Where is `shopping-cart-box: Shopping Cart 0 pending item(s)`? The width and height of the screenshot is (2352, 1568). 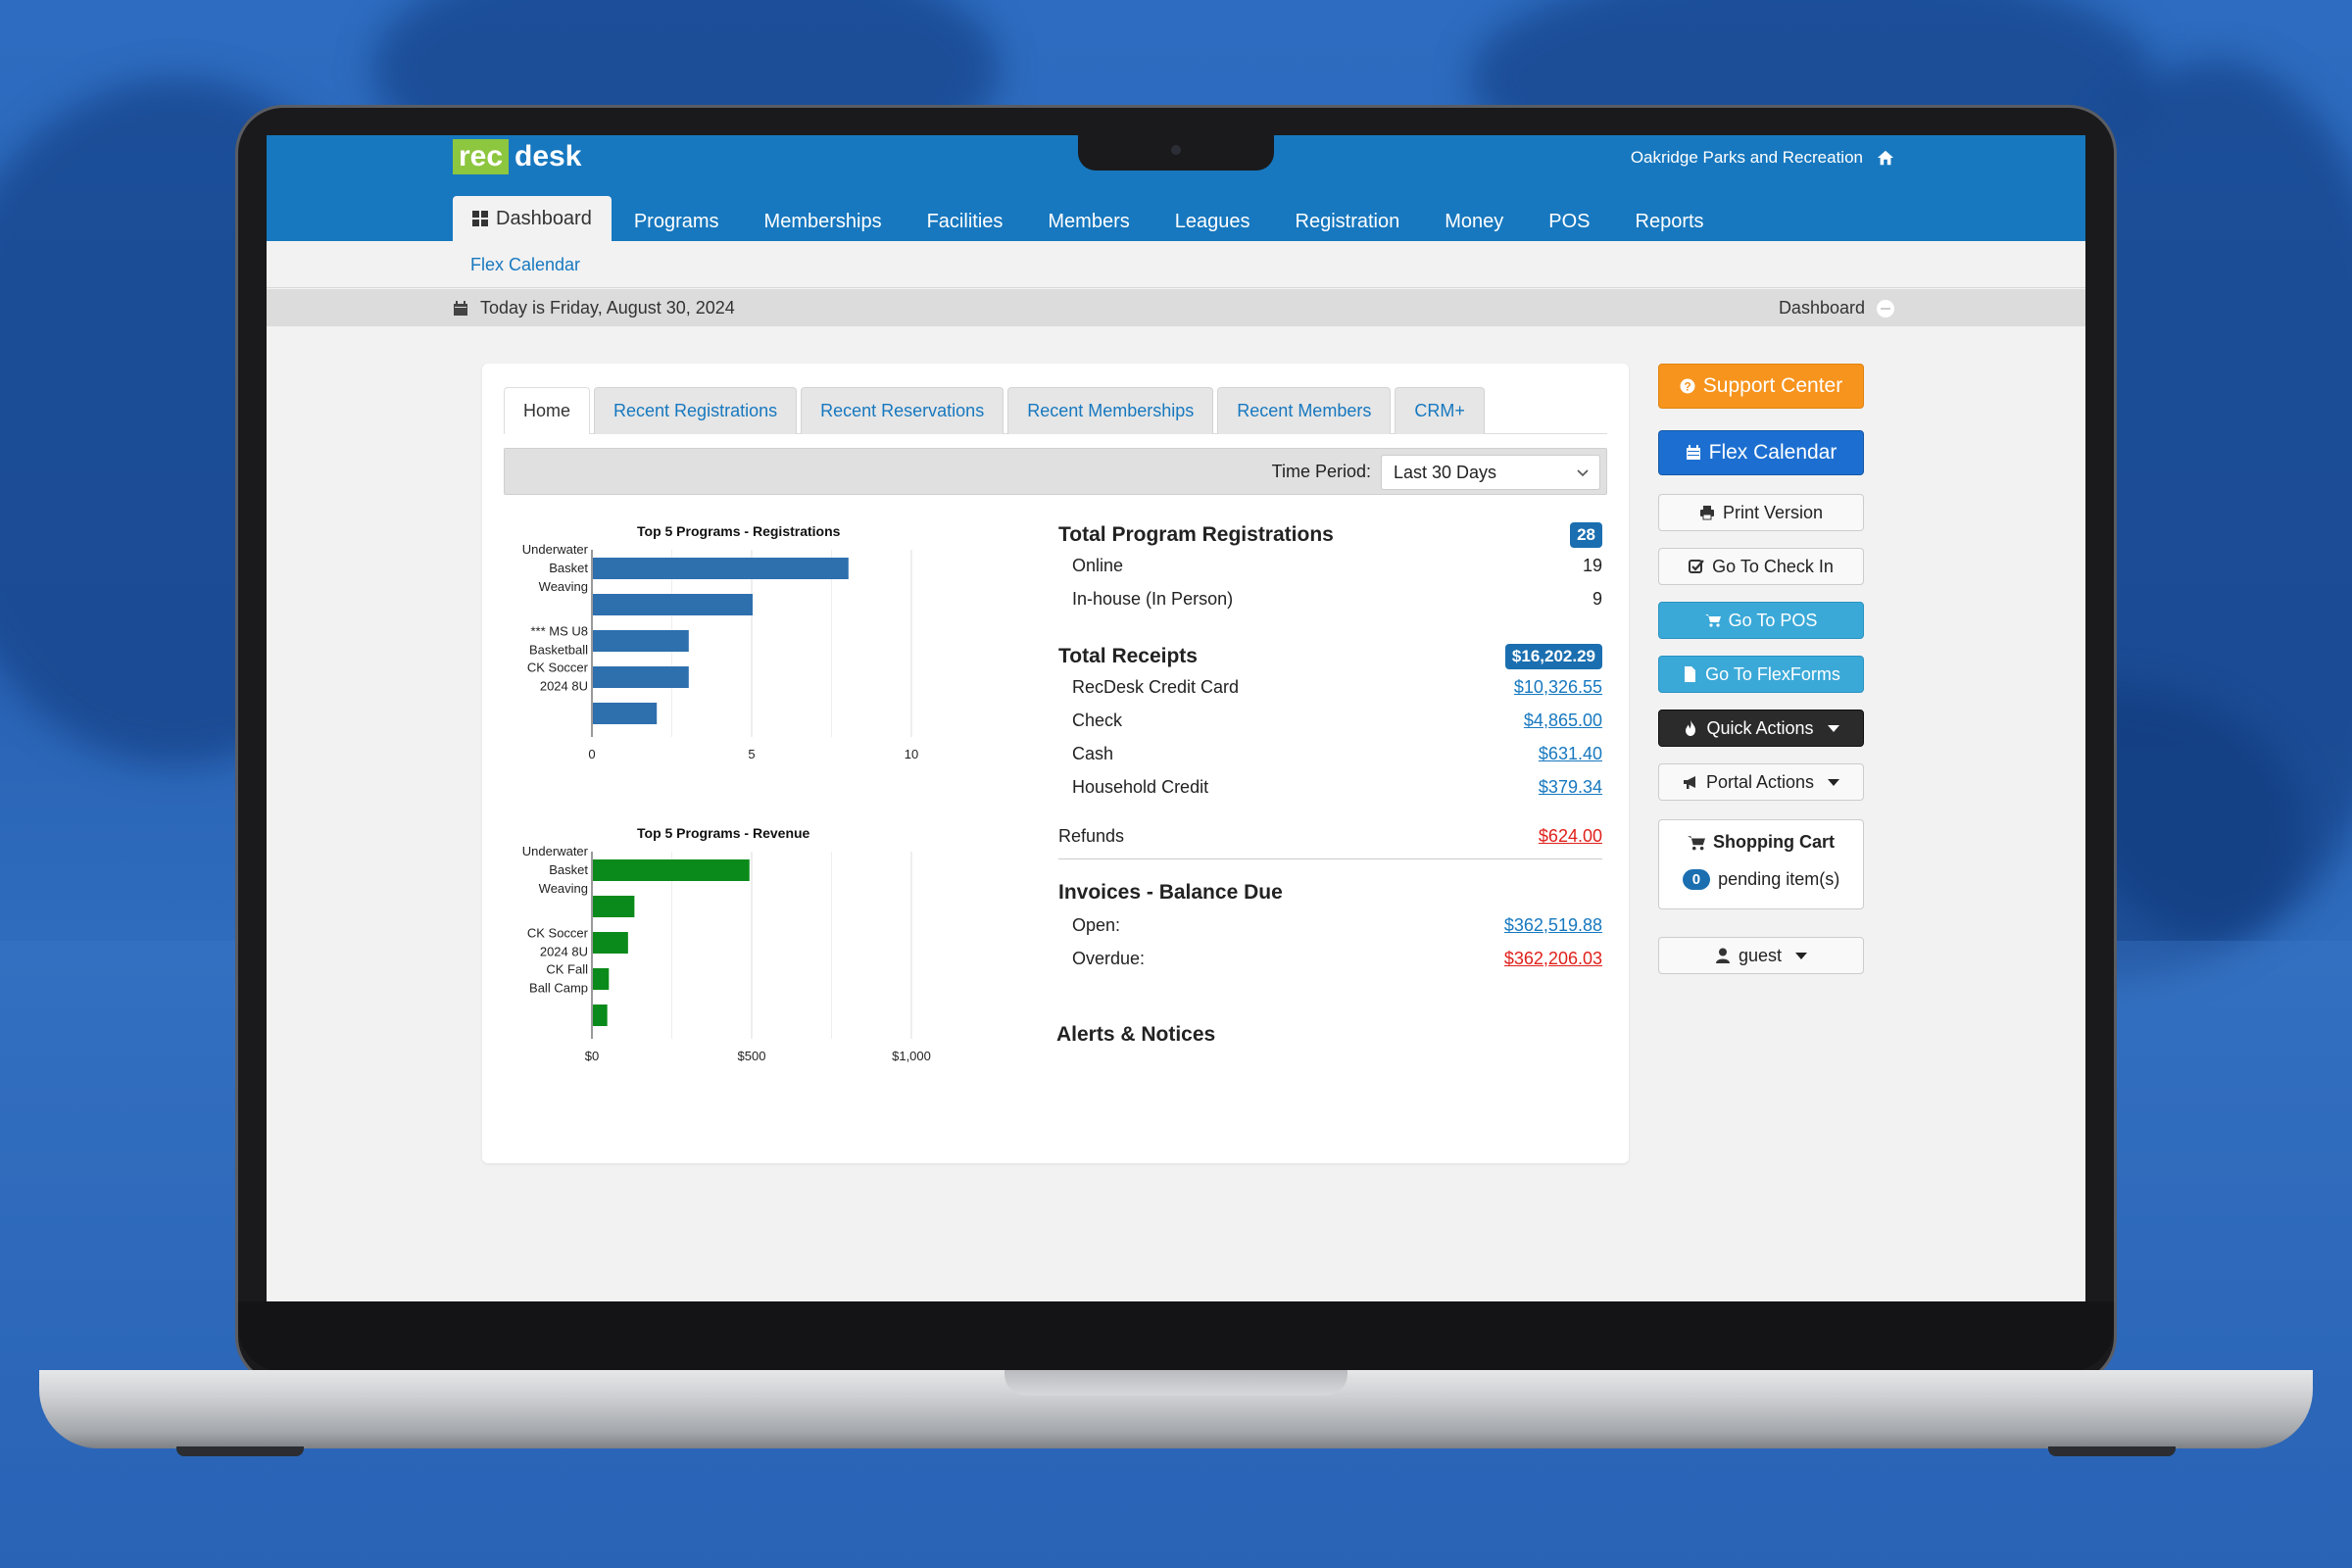
shopping-cart-box: Shopping Cart 0 pending item(s) is located at coordinates (1761, 864).